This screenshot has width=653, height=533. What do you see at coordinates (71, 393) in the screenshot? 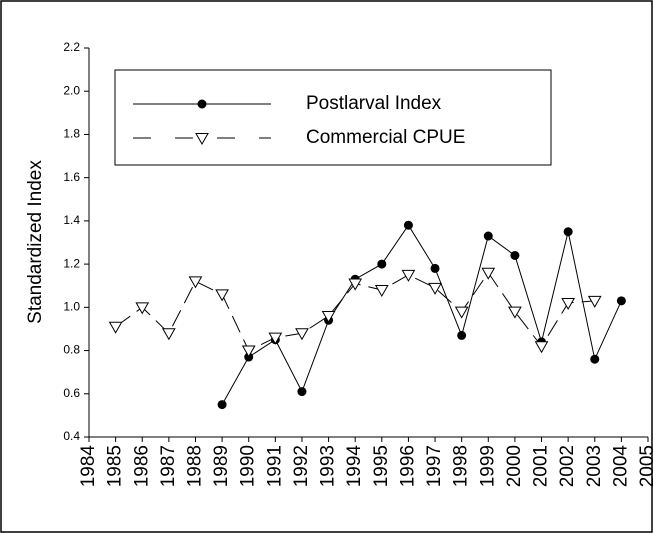
I see `y-tick-label: 0.6` at bounding box center [71, 393].